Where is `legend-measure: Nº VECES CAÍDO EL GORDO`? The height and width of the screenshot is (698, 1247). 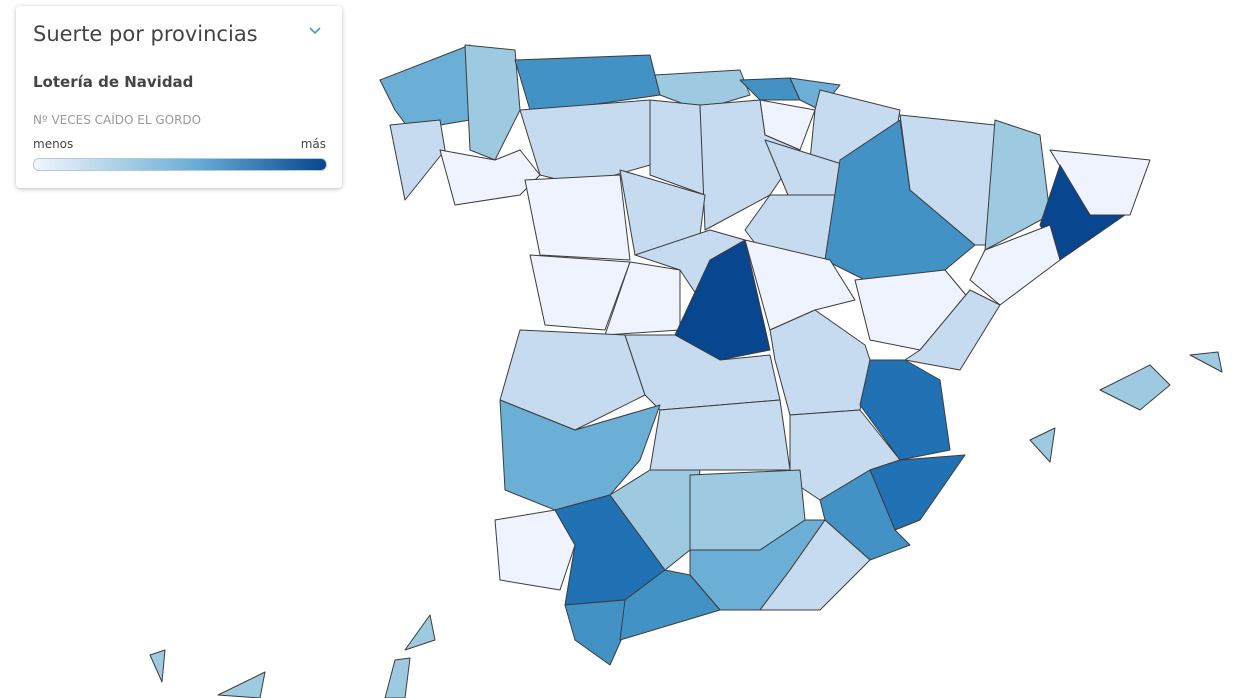 legend-measure: Nº VECES CAÍDO EL GORDO is located at coordinates (117, 120).